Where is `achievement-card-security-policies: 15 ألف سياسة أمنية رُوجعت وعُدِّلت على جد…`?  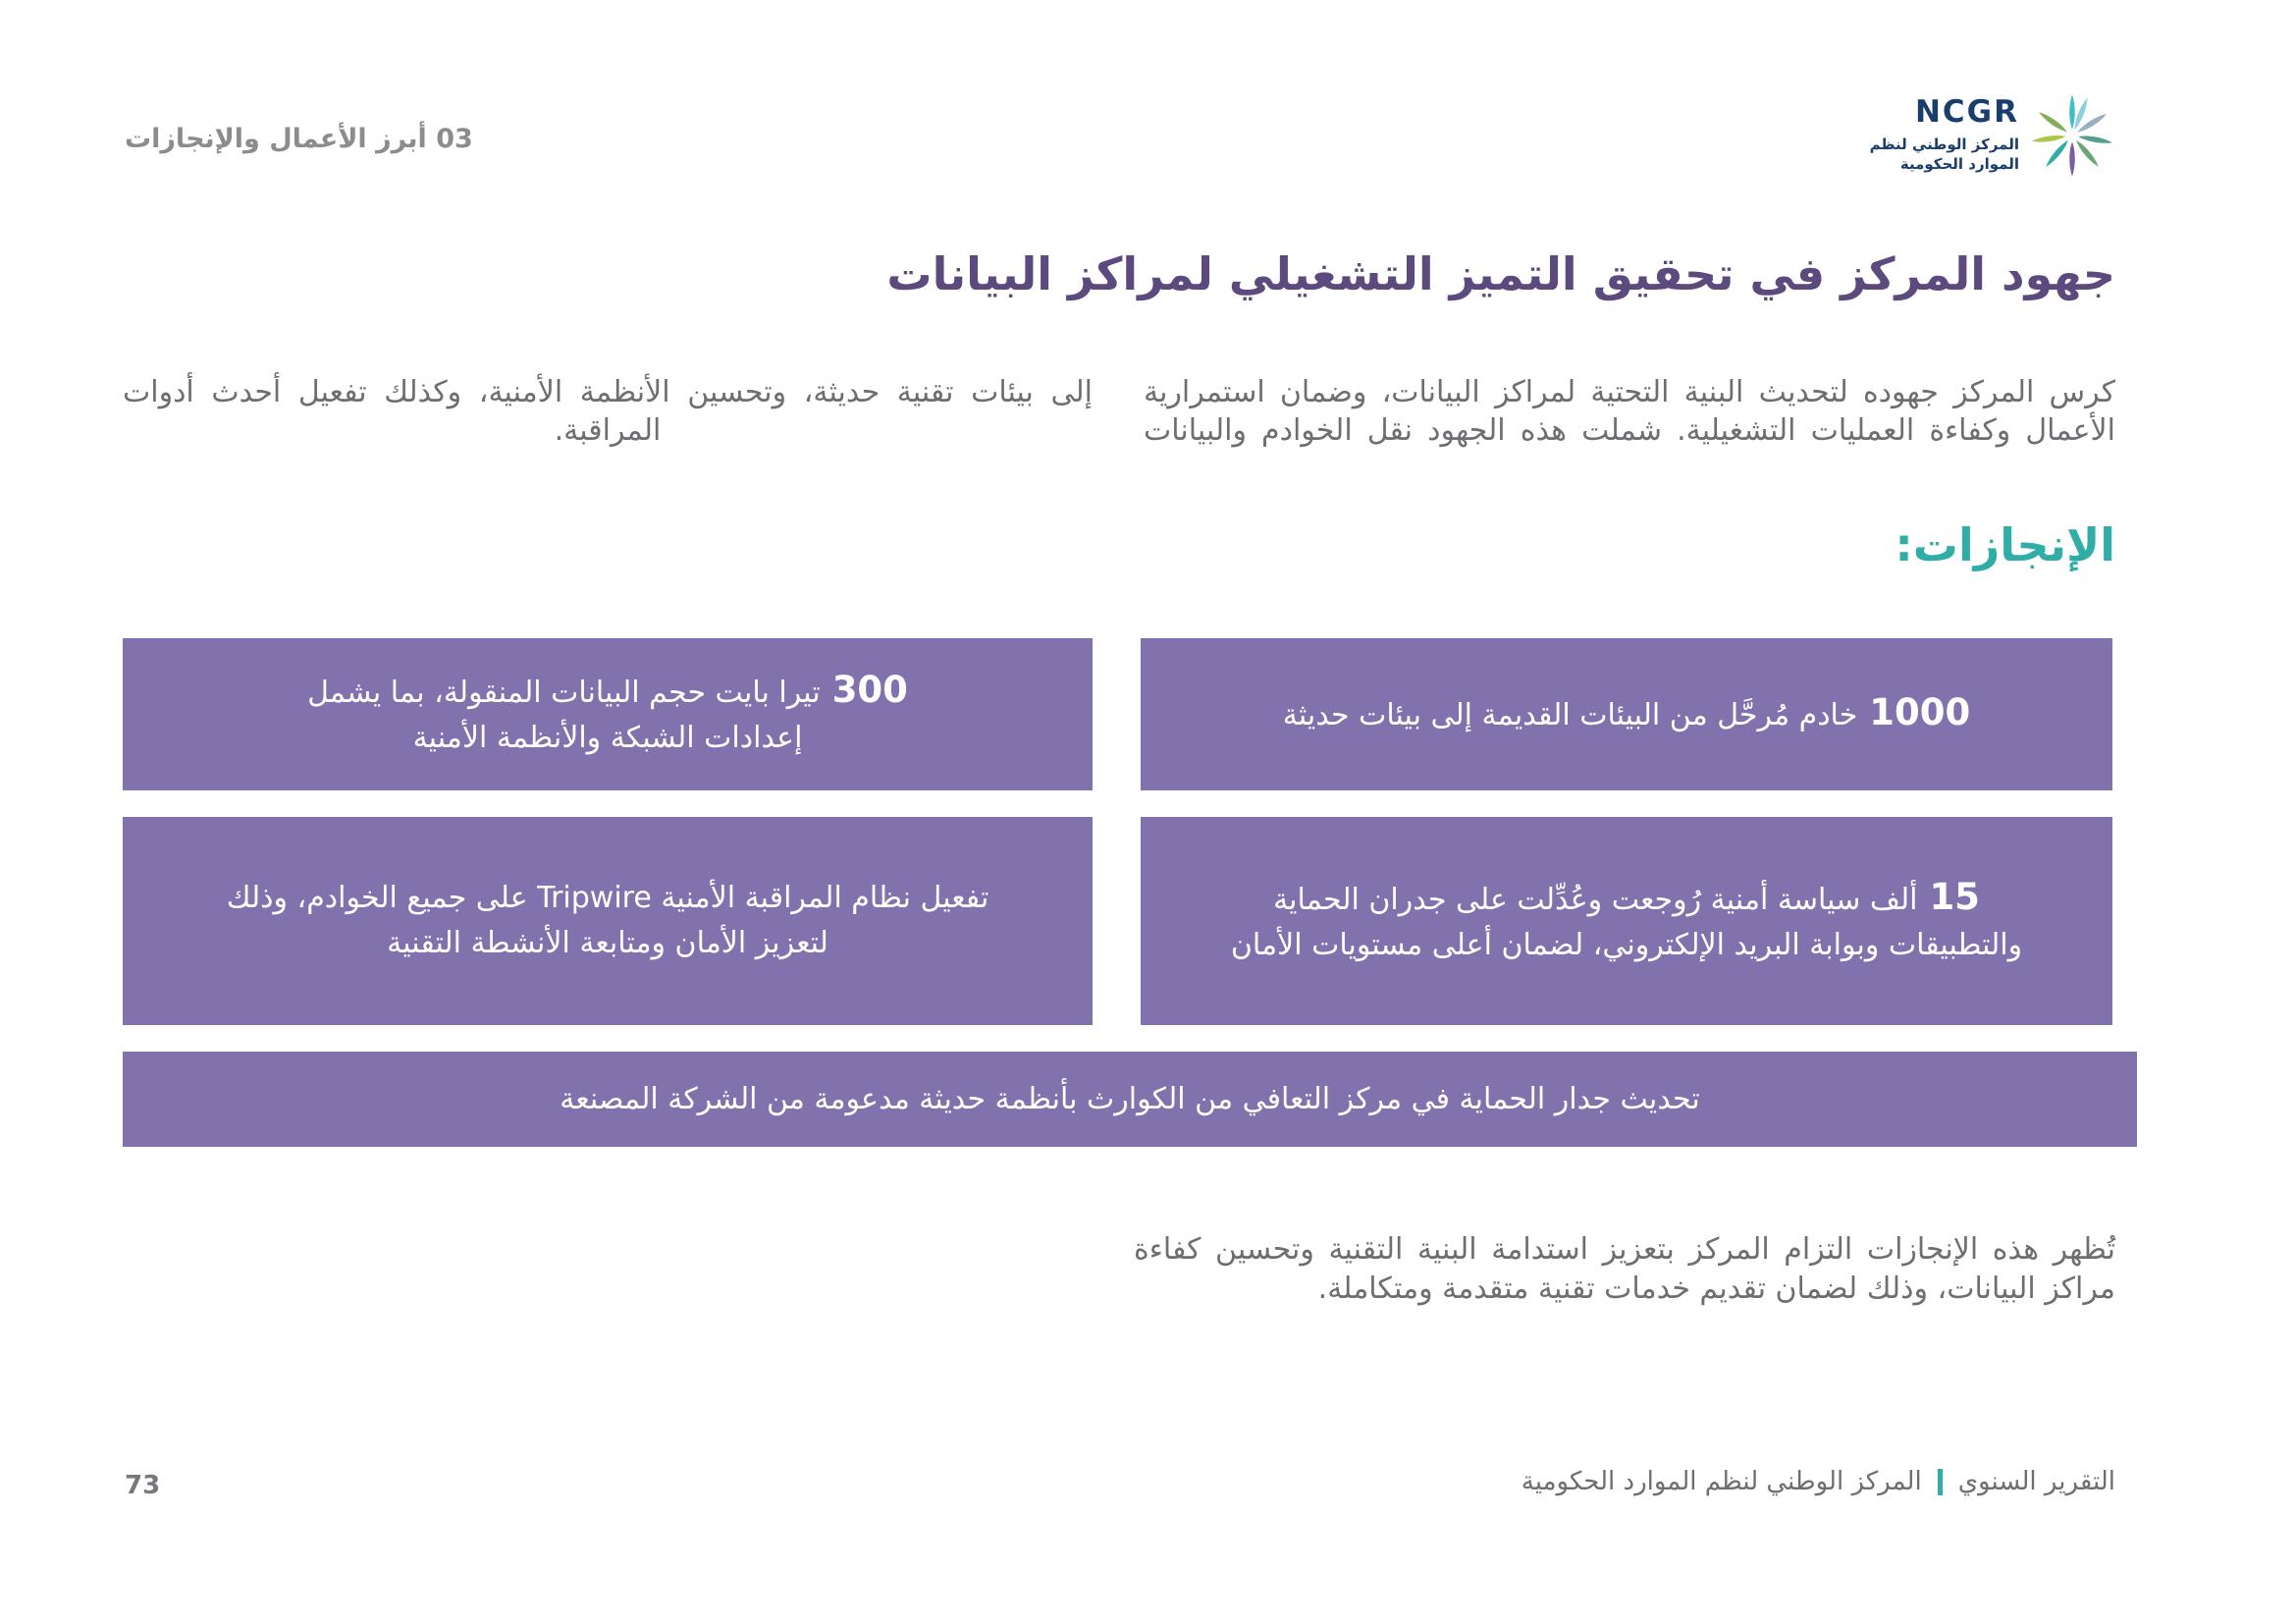
achievement-card-security-policies: 15 ألف سياسة أمنية رُوجعت وعُدِّلت على جد… is located at coordinates (1626, 921).